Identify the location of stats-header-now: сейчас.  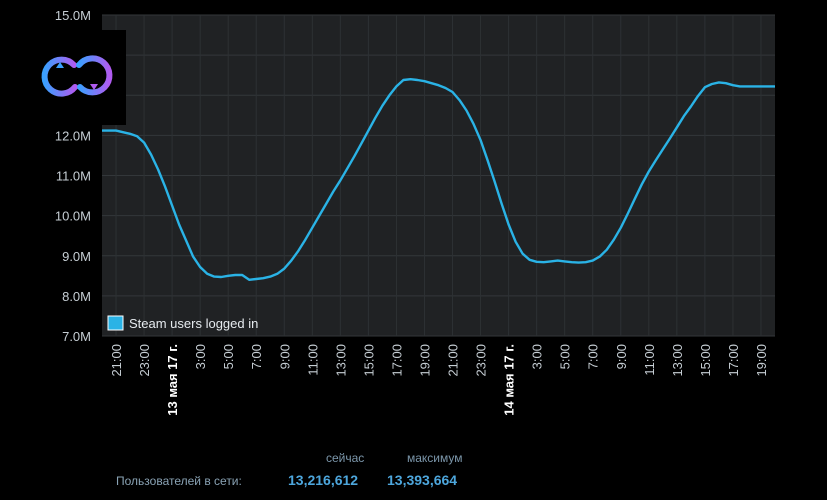
(345, 458).